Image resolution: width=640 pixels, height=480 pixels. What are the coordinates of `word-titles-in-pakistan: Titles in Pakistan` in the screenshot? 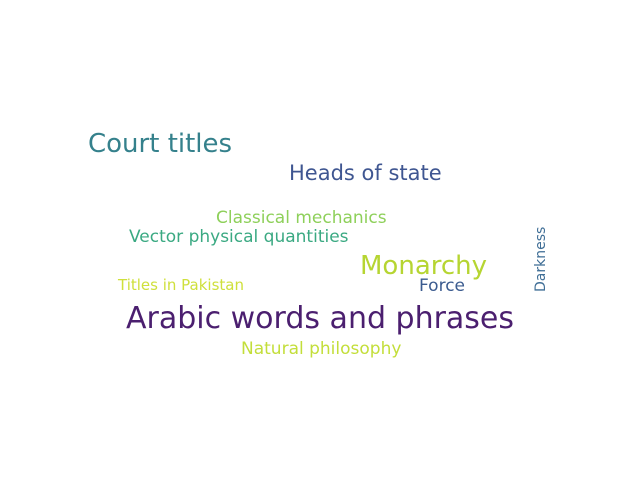 It's located at (181, 285).